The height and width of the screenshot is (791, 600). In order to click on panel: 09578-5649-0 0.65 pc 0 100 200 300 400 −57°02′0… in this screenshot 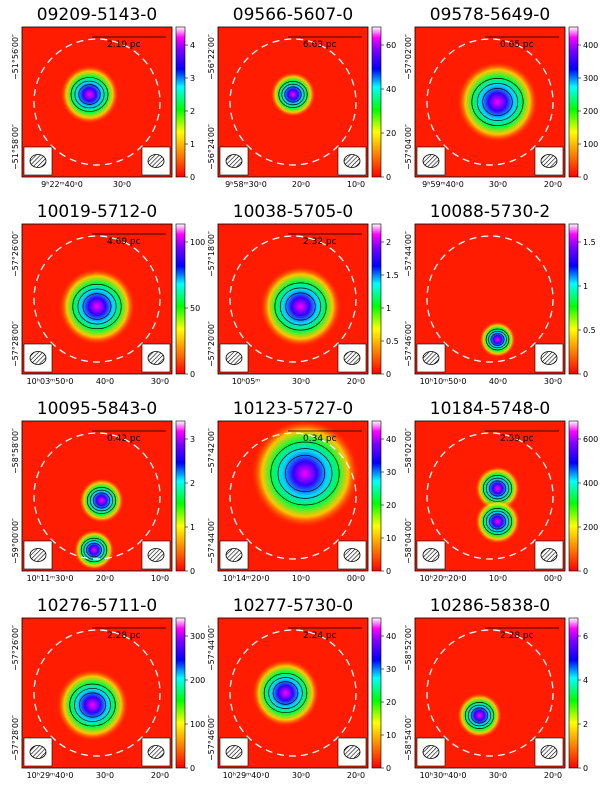, I will do `click(501, 97)`.